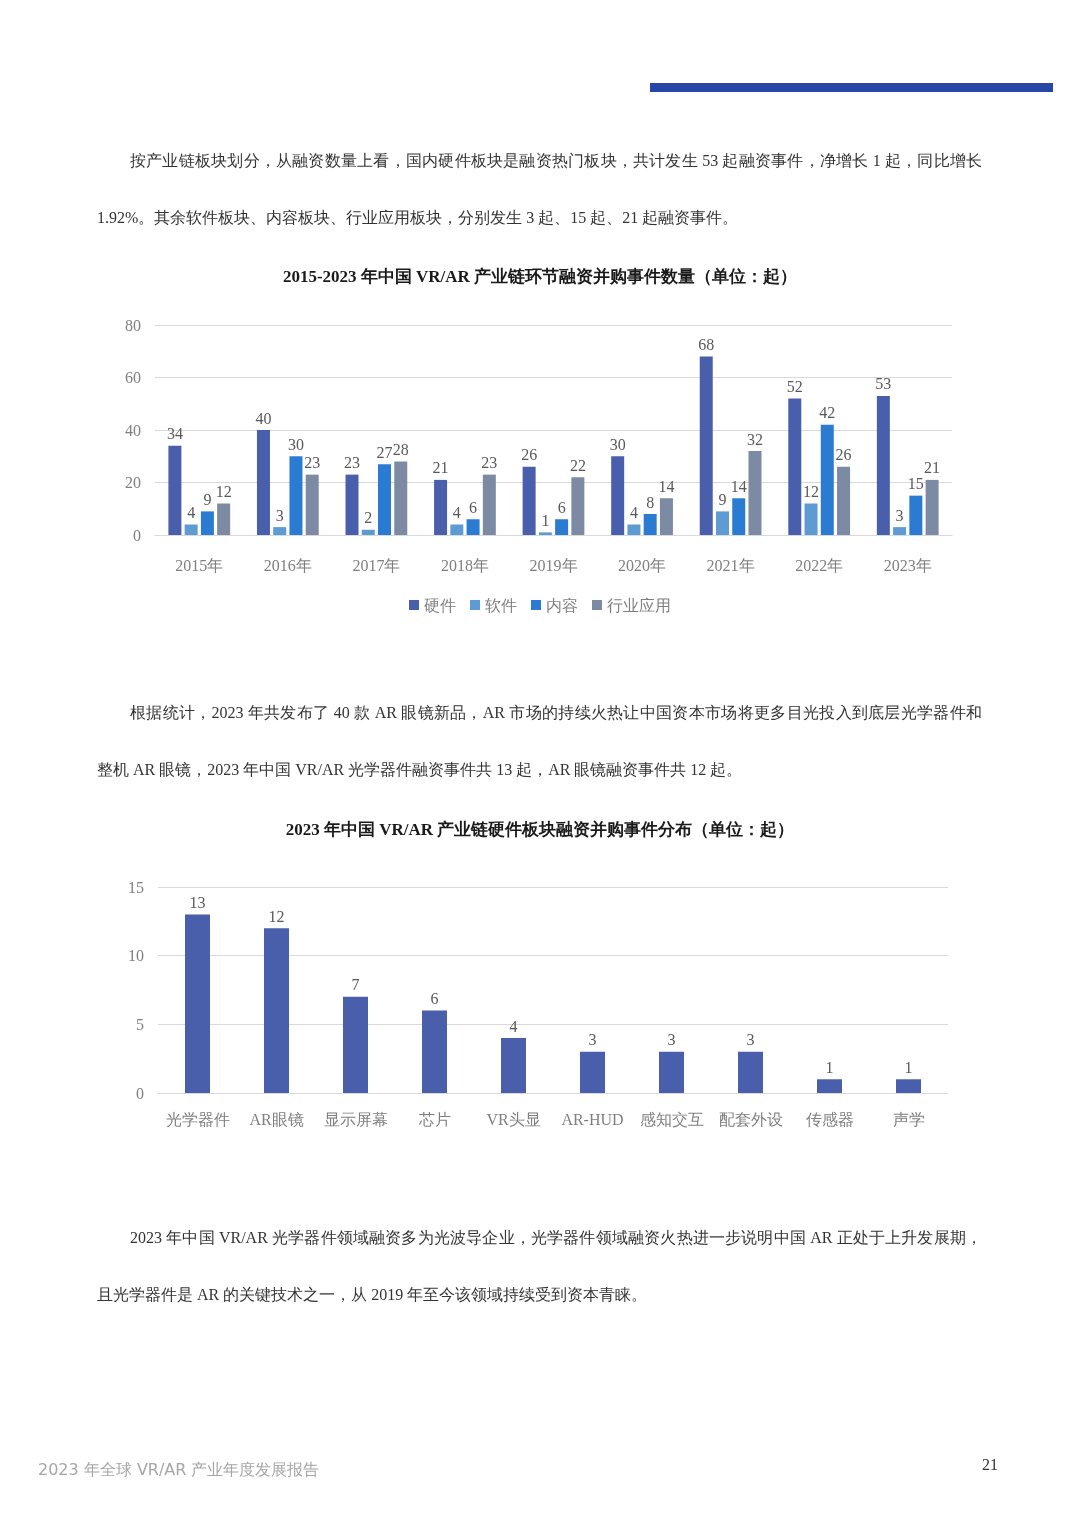 The image size is (1080, 1528). What do you see at coordinates (561, 507) in the screenshot?
I see `data-label: 6` at bounding box center [561, 507].